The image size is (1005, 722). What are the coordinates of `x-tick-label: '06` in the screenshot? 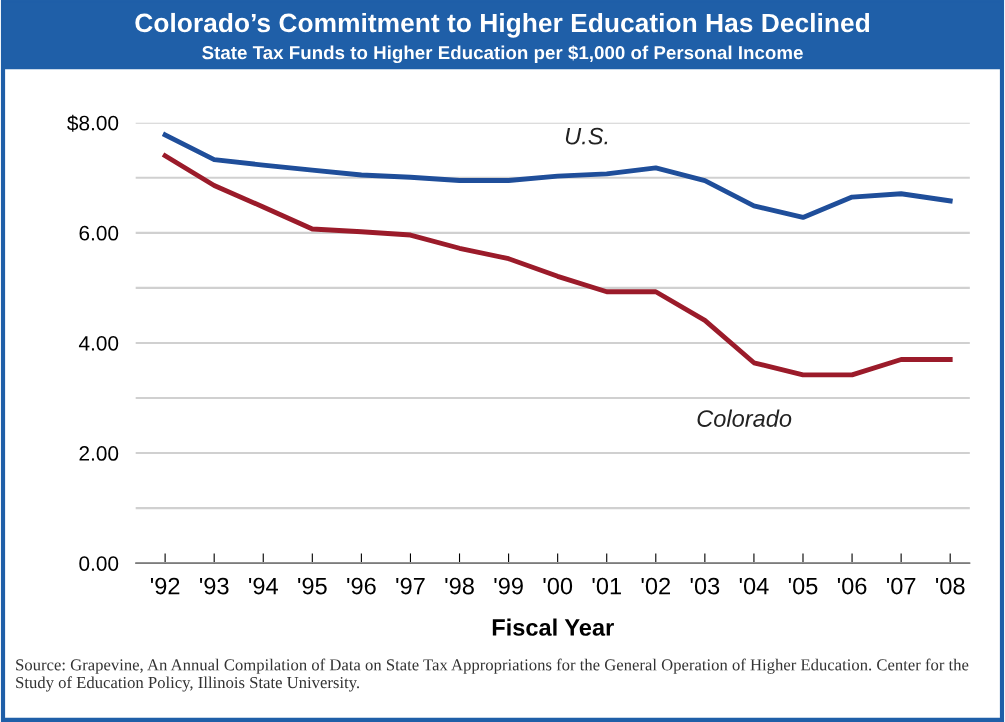 It's located at (852, 586).